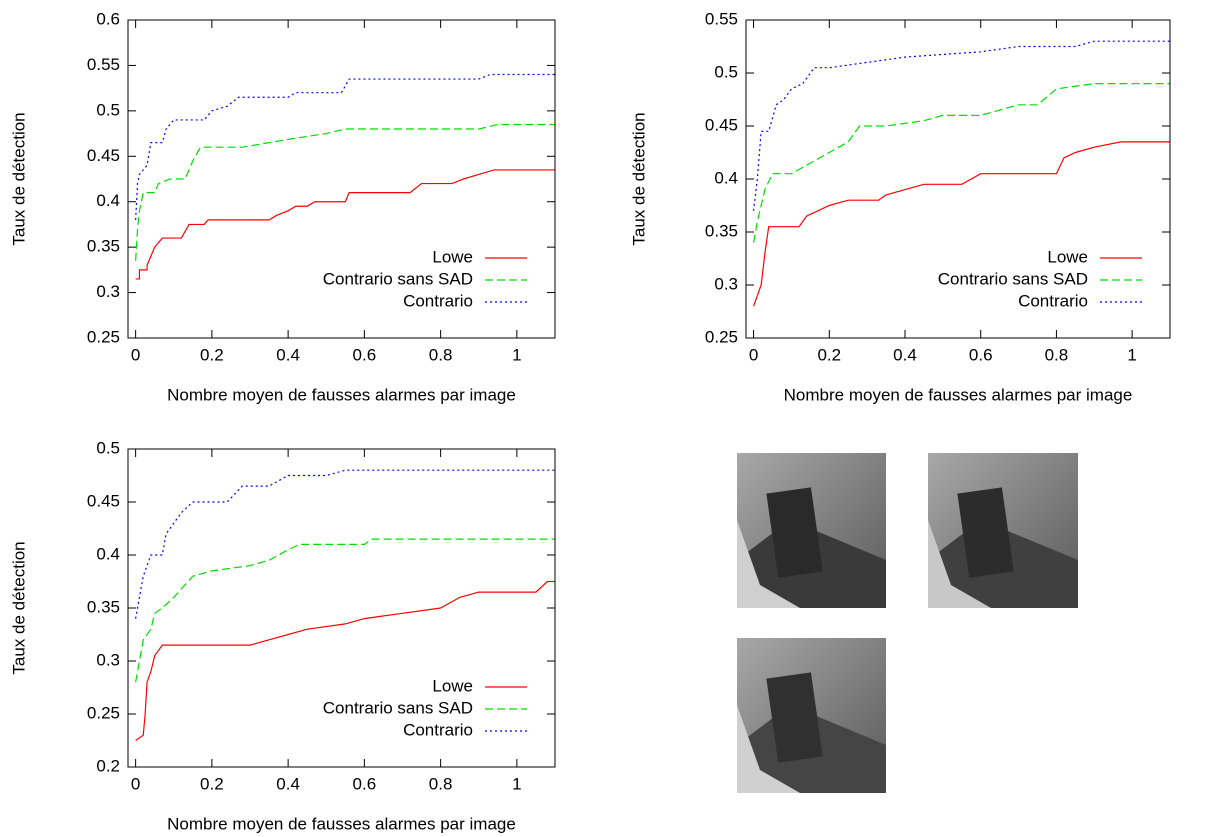  I want to click on y-tick-label: 0.2, so click(108, 765).